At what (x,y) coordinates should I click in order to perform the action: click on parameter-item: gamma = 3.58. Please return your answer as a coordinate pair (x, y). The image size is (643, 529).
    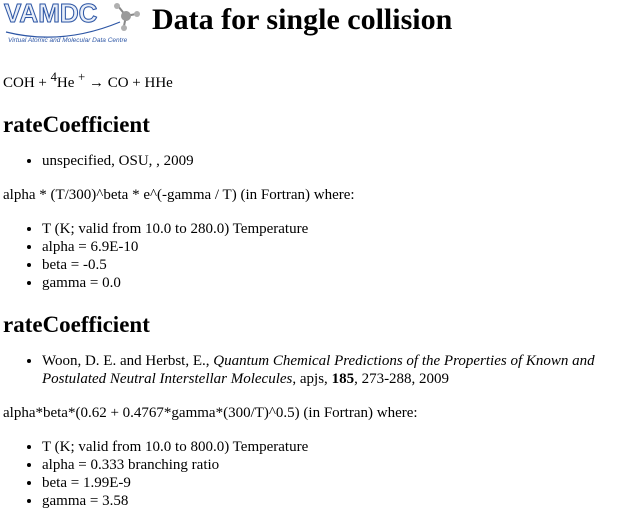
    Looking at the image, I should click on (340, 501).